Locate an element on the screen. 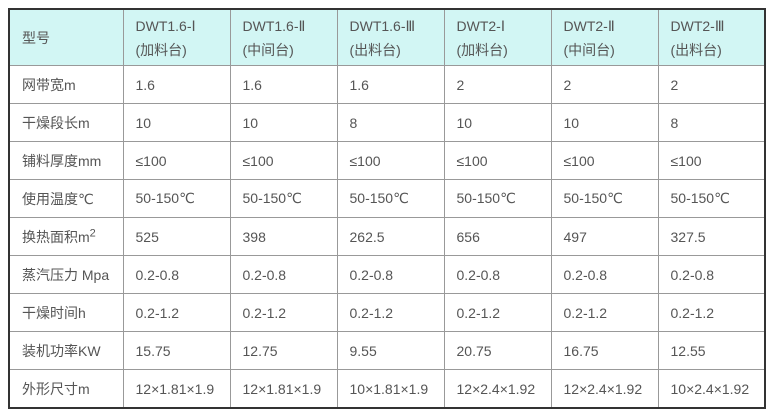 The width and height of the screenshot is (774, 416). table-cell: 10×1.81×1.9 is located at coordinates (390, 389).